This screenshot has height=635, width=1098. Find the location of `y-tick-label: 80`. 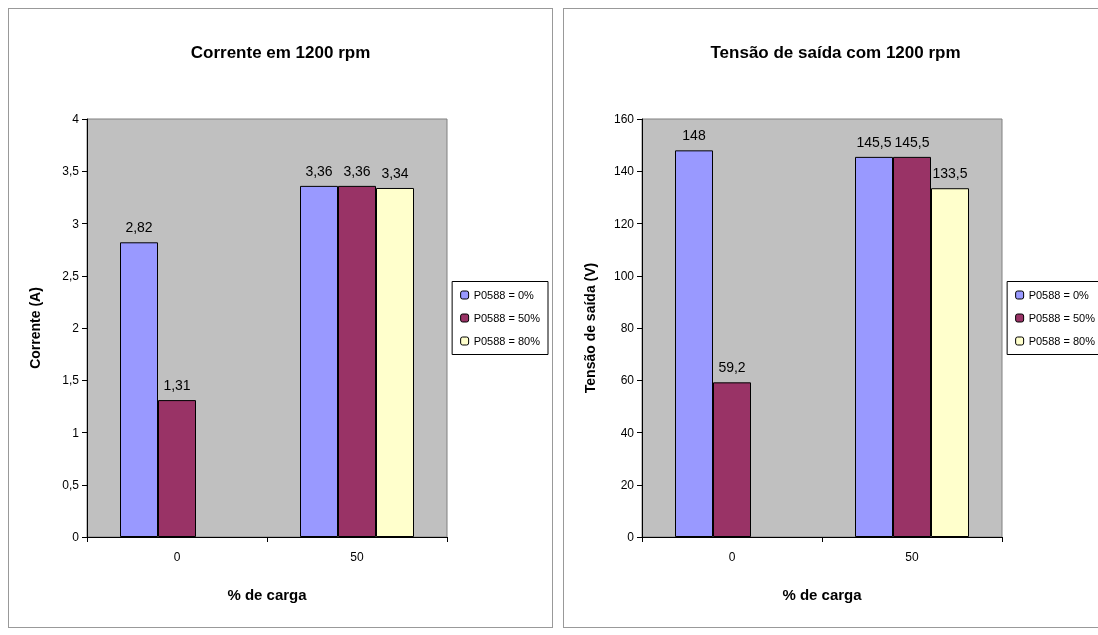

y-tick-label: 80 is located at coordinates (627, 328).